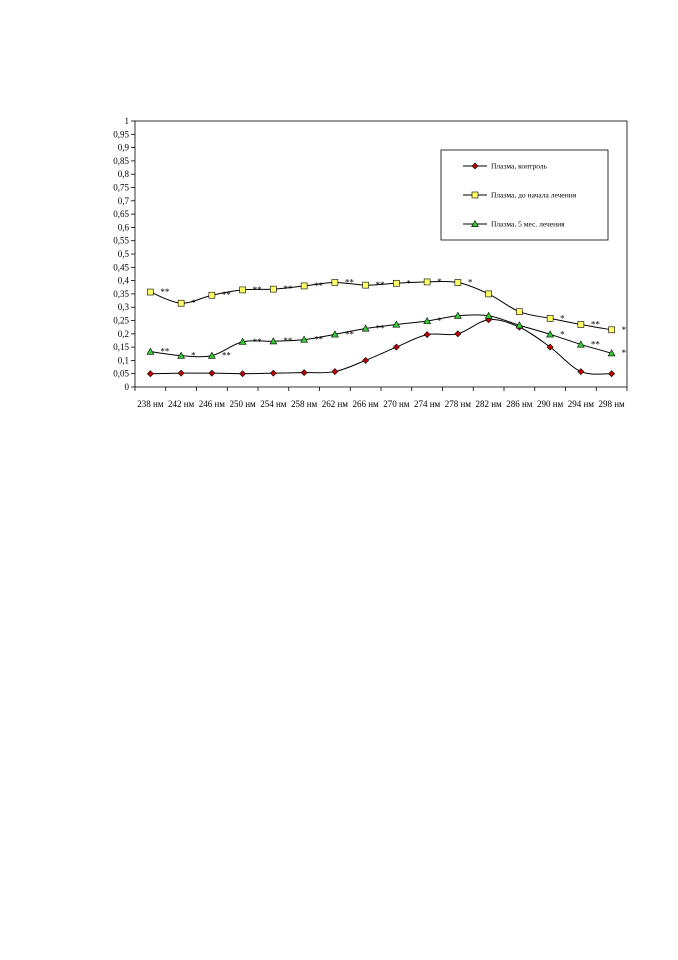  Describe the element at coordinates (181, 404) in the screenshot. I see `x-tick-label: 242 нм` at that location.